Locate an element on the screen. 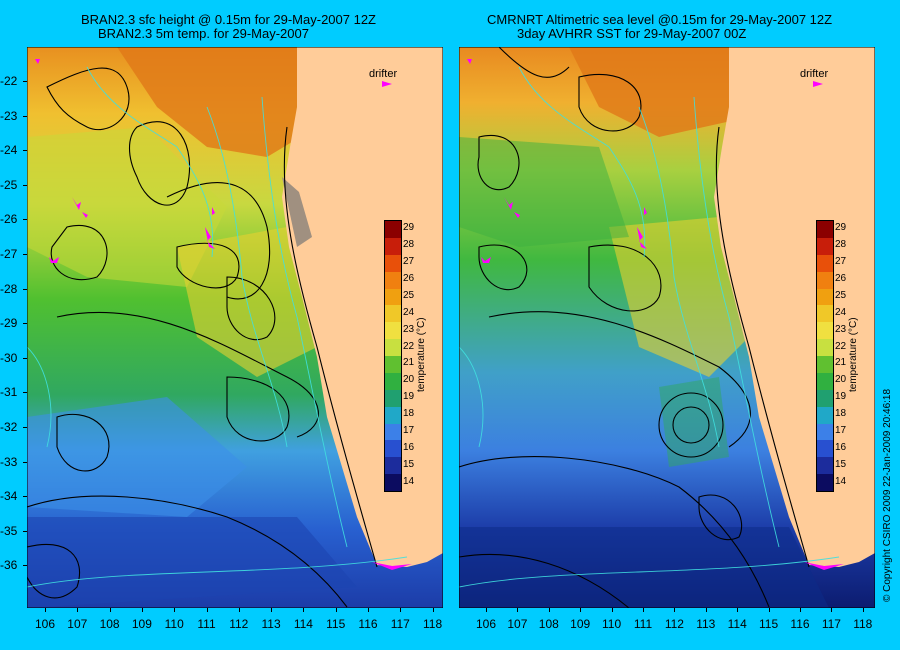 The height and width of the screenshot is (650, 900). latitude-tick-label: -31 is located at coordinates (9, 392).